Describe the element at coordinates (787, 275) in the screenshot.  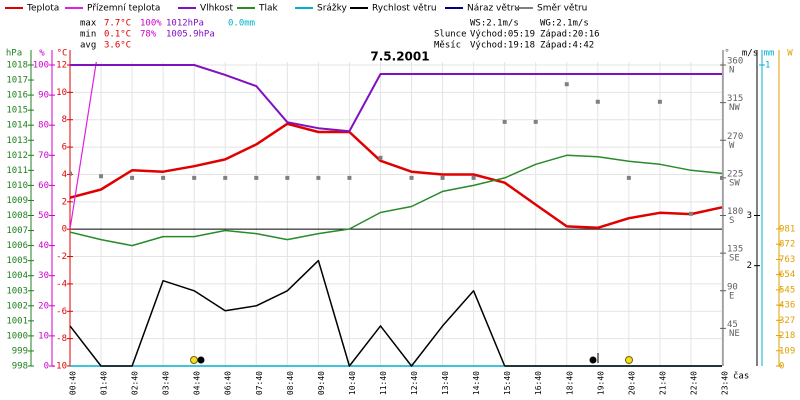
I see `y-tick-label: 654` at that location.